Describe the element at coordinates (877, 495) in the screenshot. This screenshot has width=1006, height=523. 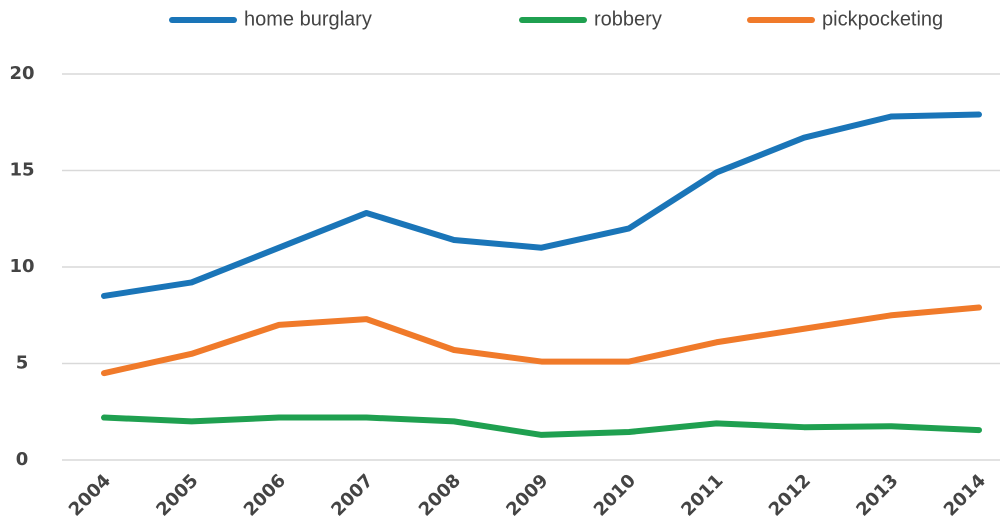
I see `x-tick-label: 2013` at that location.